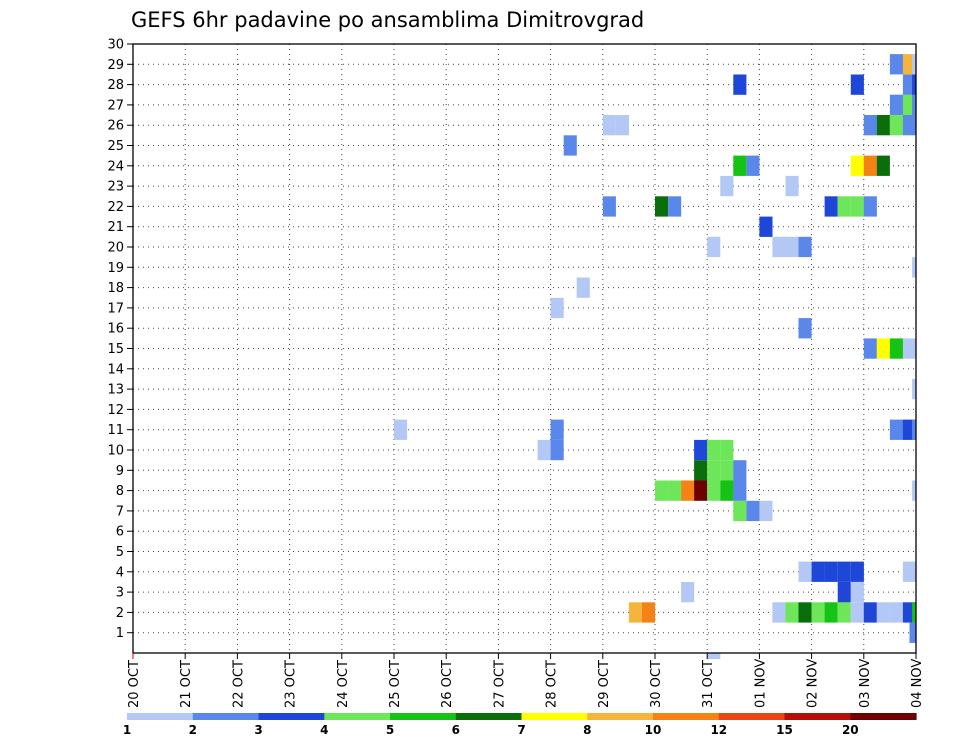 The height and width of the screenshot is (742, 960). What do you see at coordinates (115, 126) in the screenshot?
I see `y-tick-label: 26` at bounding box center [115, 126].